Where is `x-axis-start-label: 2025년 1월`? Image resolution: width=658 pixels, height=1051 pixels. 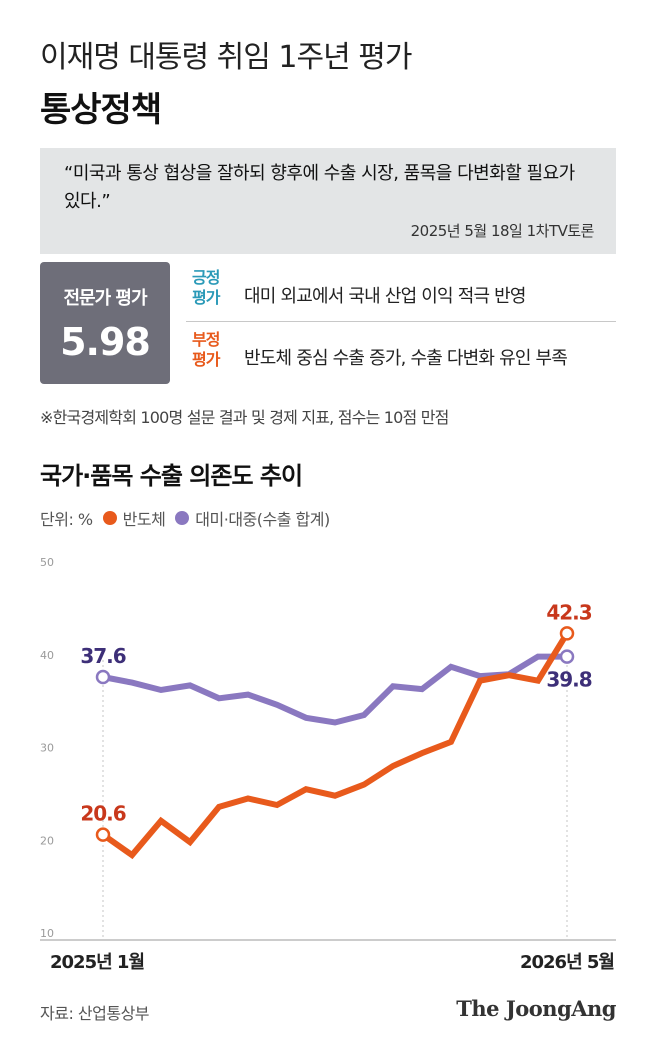 x-axis-start-label: 2025년 1월 is located at coordinates (97, 962).